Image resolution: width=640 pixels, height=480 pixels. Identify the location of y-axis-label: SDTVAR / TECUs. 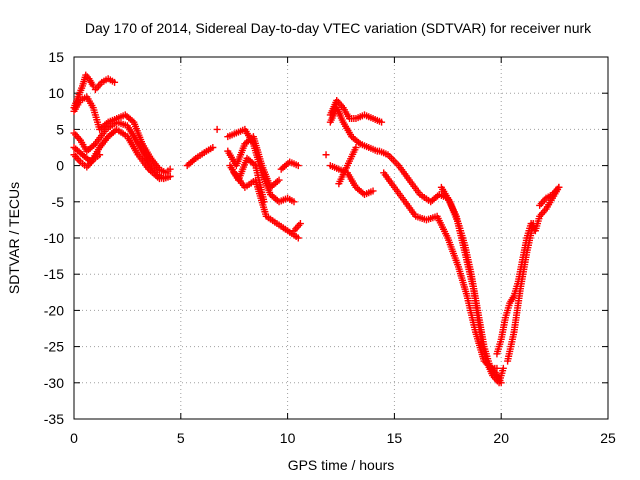
(14, 238).